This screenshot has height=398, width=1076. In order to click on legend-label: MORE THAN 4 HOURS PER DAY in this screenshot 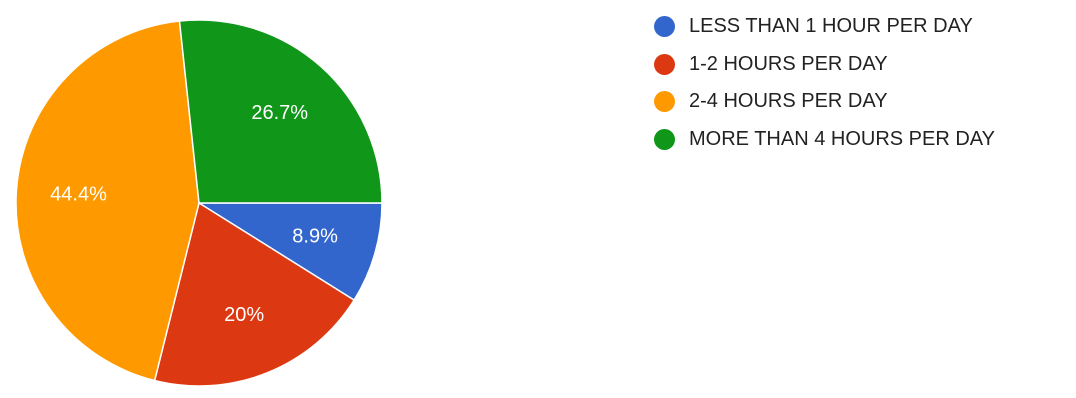, I will do `click(842, 138)`.